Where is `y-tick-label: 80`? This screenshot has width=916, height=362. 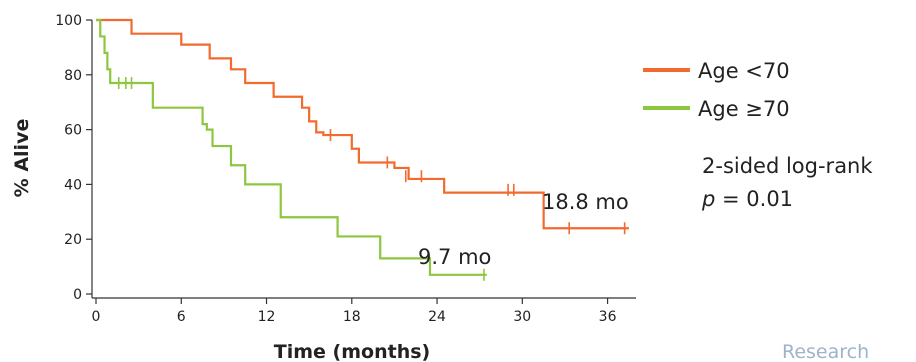
y-tick-label: 80 is located at coordinates (73, 76).